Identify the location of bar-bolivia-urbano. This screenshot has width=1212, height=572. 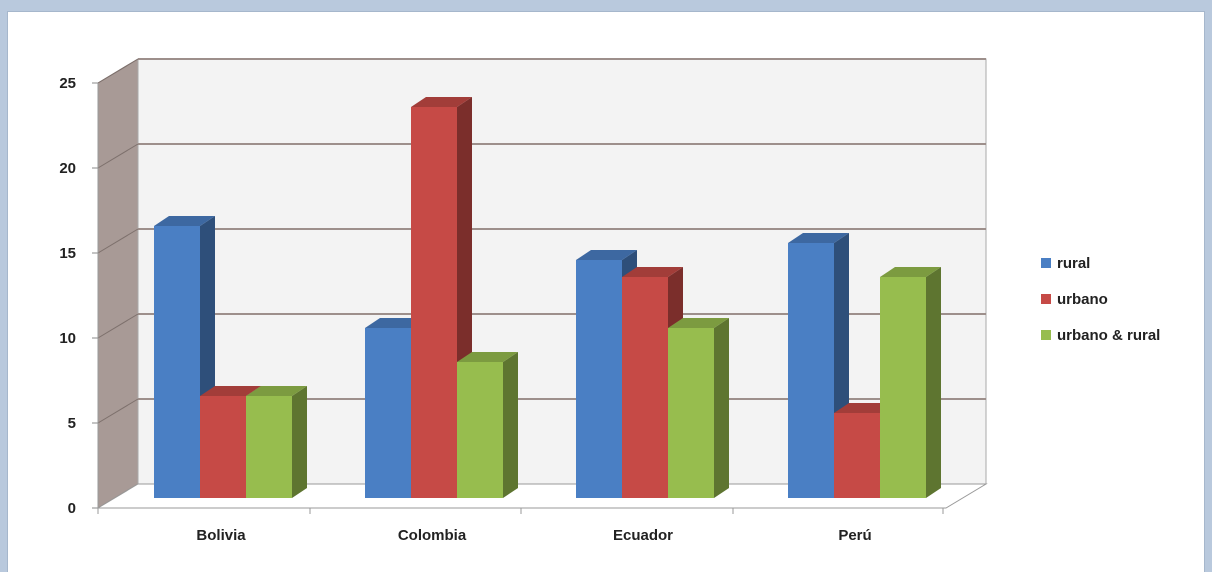
(223, 447).